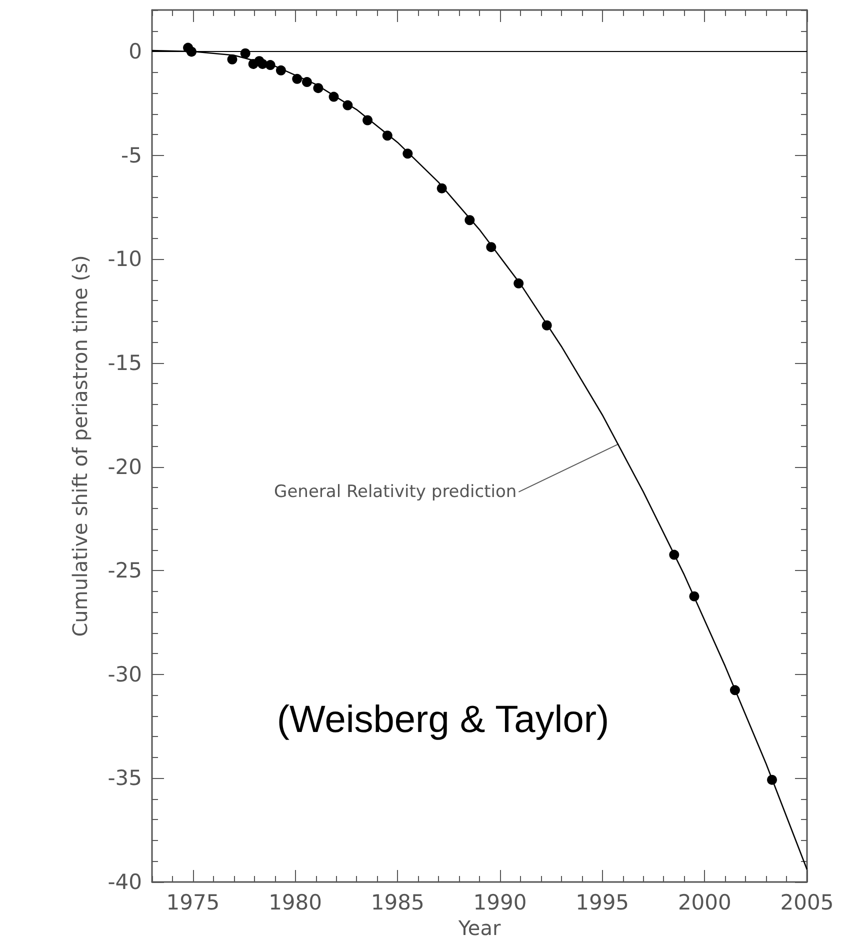 This screenshot has height=949, width=863. I want to click on x-tick-label: 1985, so click(397, 902).